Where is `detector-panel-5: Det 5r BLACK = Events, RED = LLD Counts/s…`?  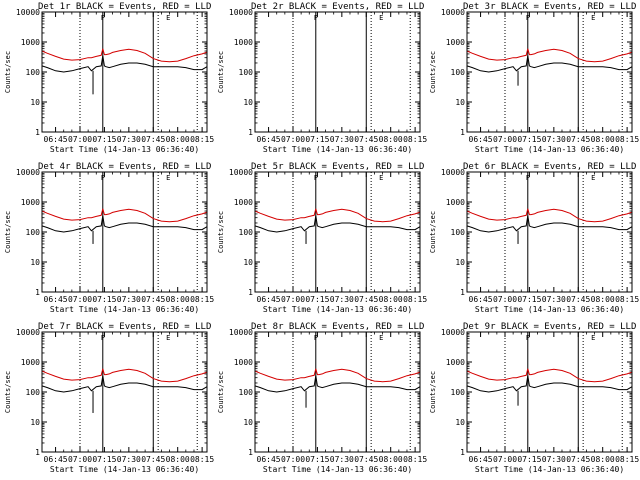 detector-panel-5: Det 5r BLACK = Events, RED = LLD Counts/s… is located at coordinates (322, 238).